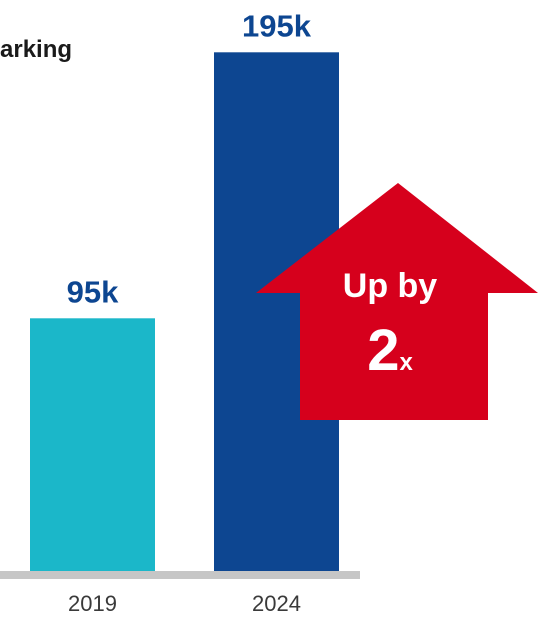 The width and height of the screenshot is (538, 622). Describe the element at coordinates (276, 603) in the screenshot. I see `x-tick-label-2024: 2024` at that location.